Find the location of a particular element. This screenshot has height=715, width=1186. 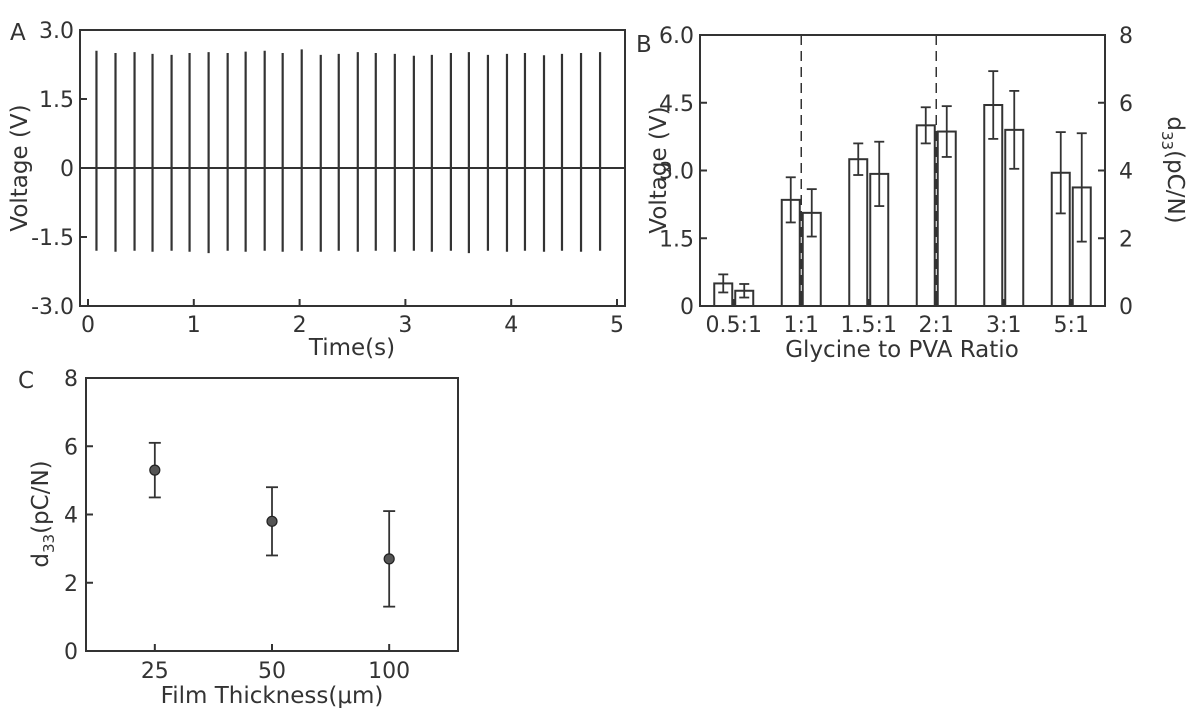

x-tick-label-b-2: 1.5:1 is located at coordinates (869, 325).